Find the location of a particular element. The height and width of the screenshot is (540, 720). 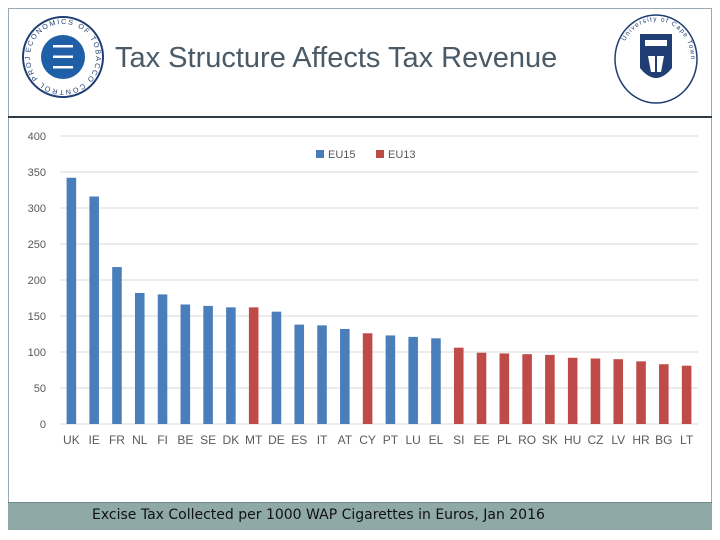

bar-se is located at coordinates (208, 364).